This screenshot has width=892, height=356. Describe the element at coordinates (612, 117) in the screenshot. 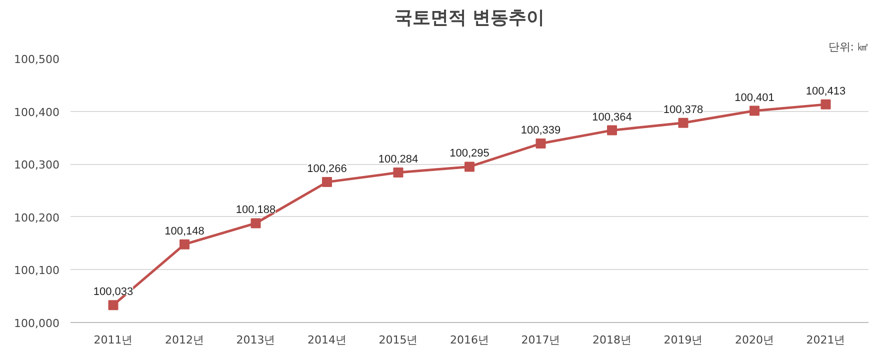

I see `text: 100,364` at that location.